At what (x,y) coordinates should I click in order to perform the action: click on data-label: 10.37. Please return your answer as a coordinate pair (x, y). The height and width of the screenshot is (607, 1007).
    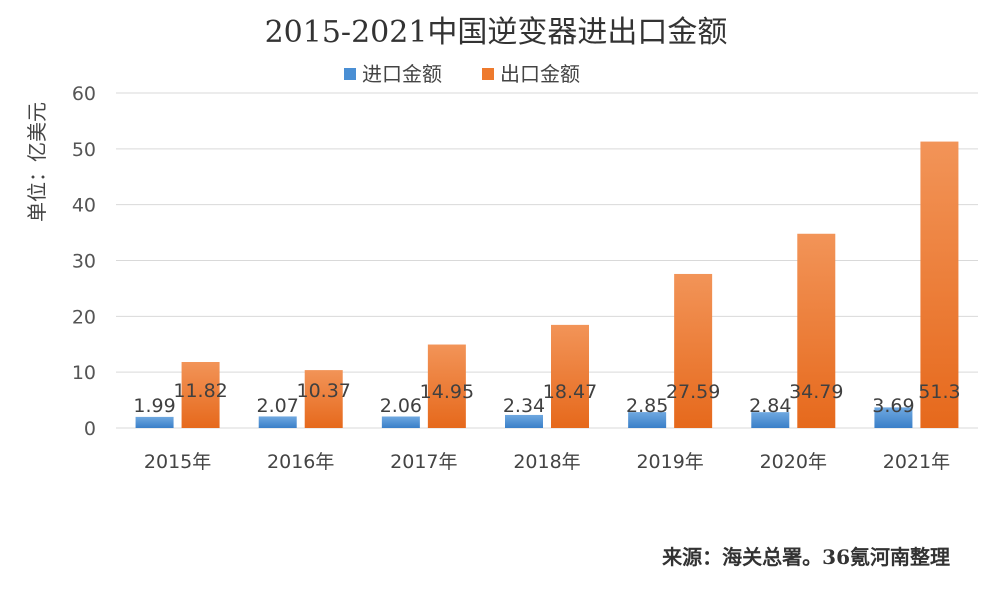
    Looking at the image, I should click on (324, 391).